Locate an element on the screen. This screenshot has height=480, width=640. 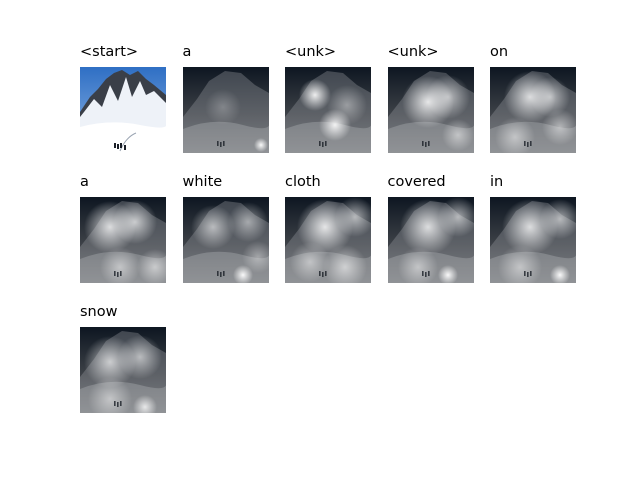
mountain-photo is located at coordinates (123, 110).